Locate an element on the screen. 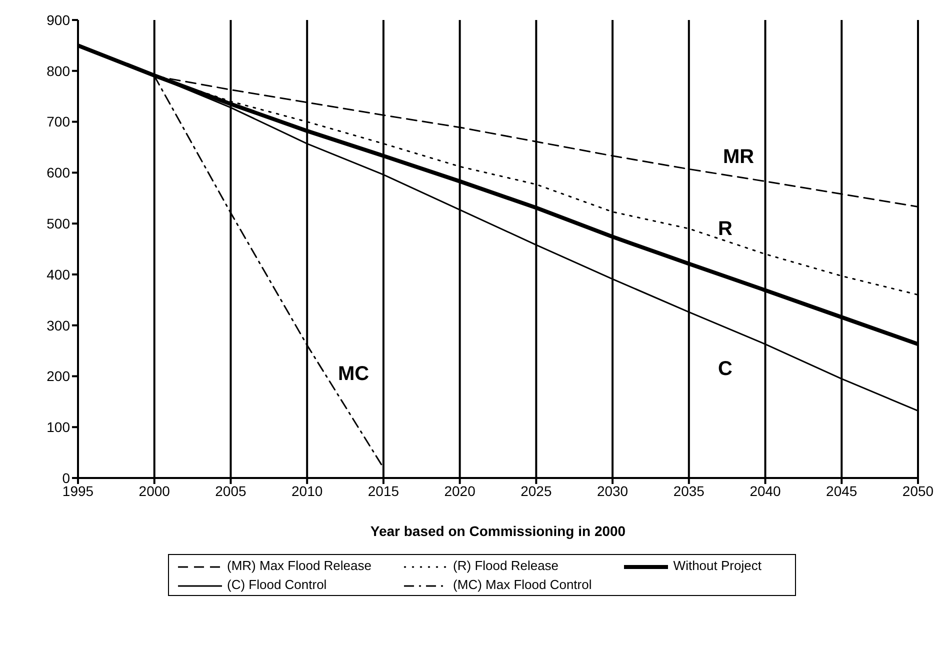 The image size is (950, 654). annotation: R is located at coordinates (725, 229).